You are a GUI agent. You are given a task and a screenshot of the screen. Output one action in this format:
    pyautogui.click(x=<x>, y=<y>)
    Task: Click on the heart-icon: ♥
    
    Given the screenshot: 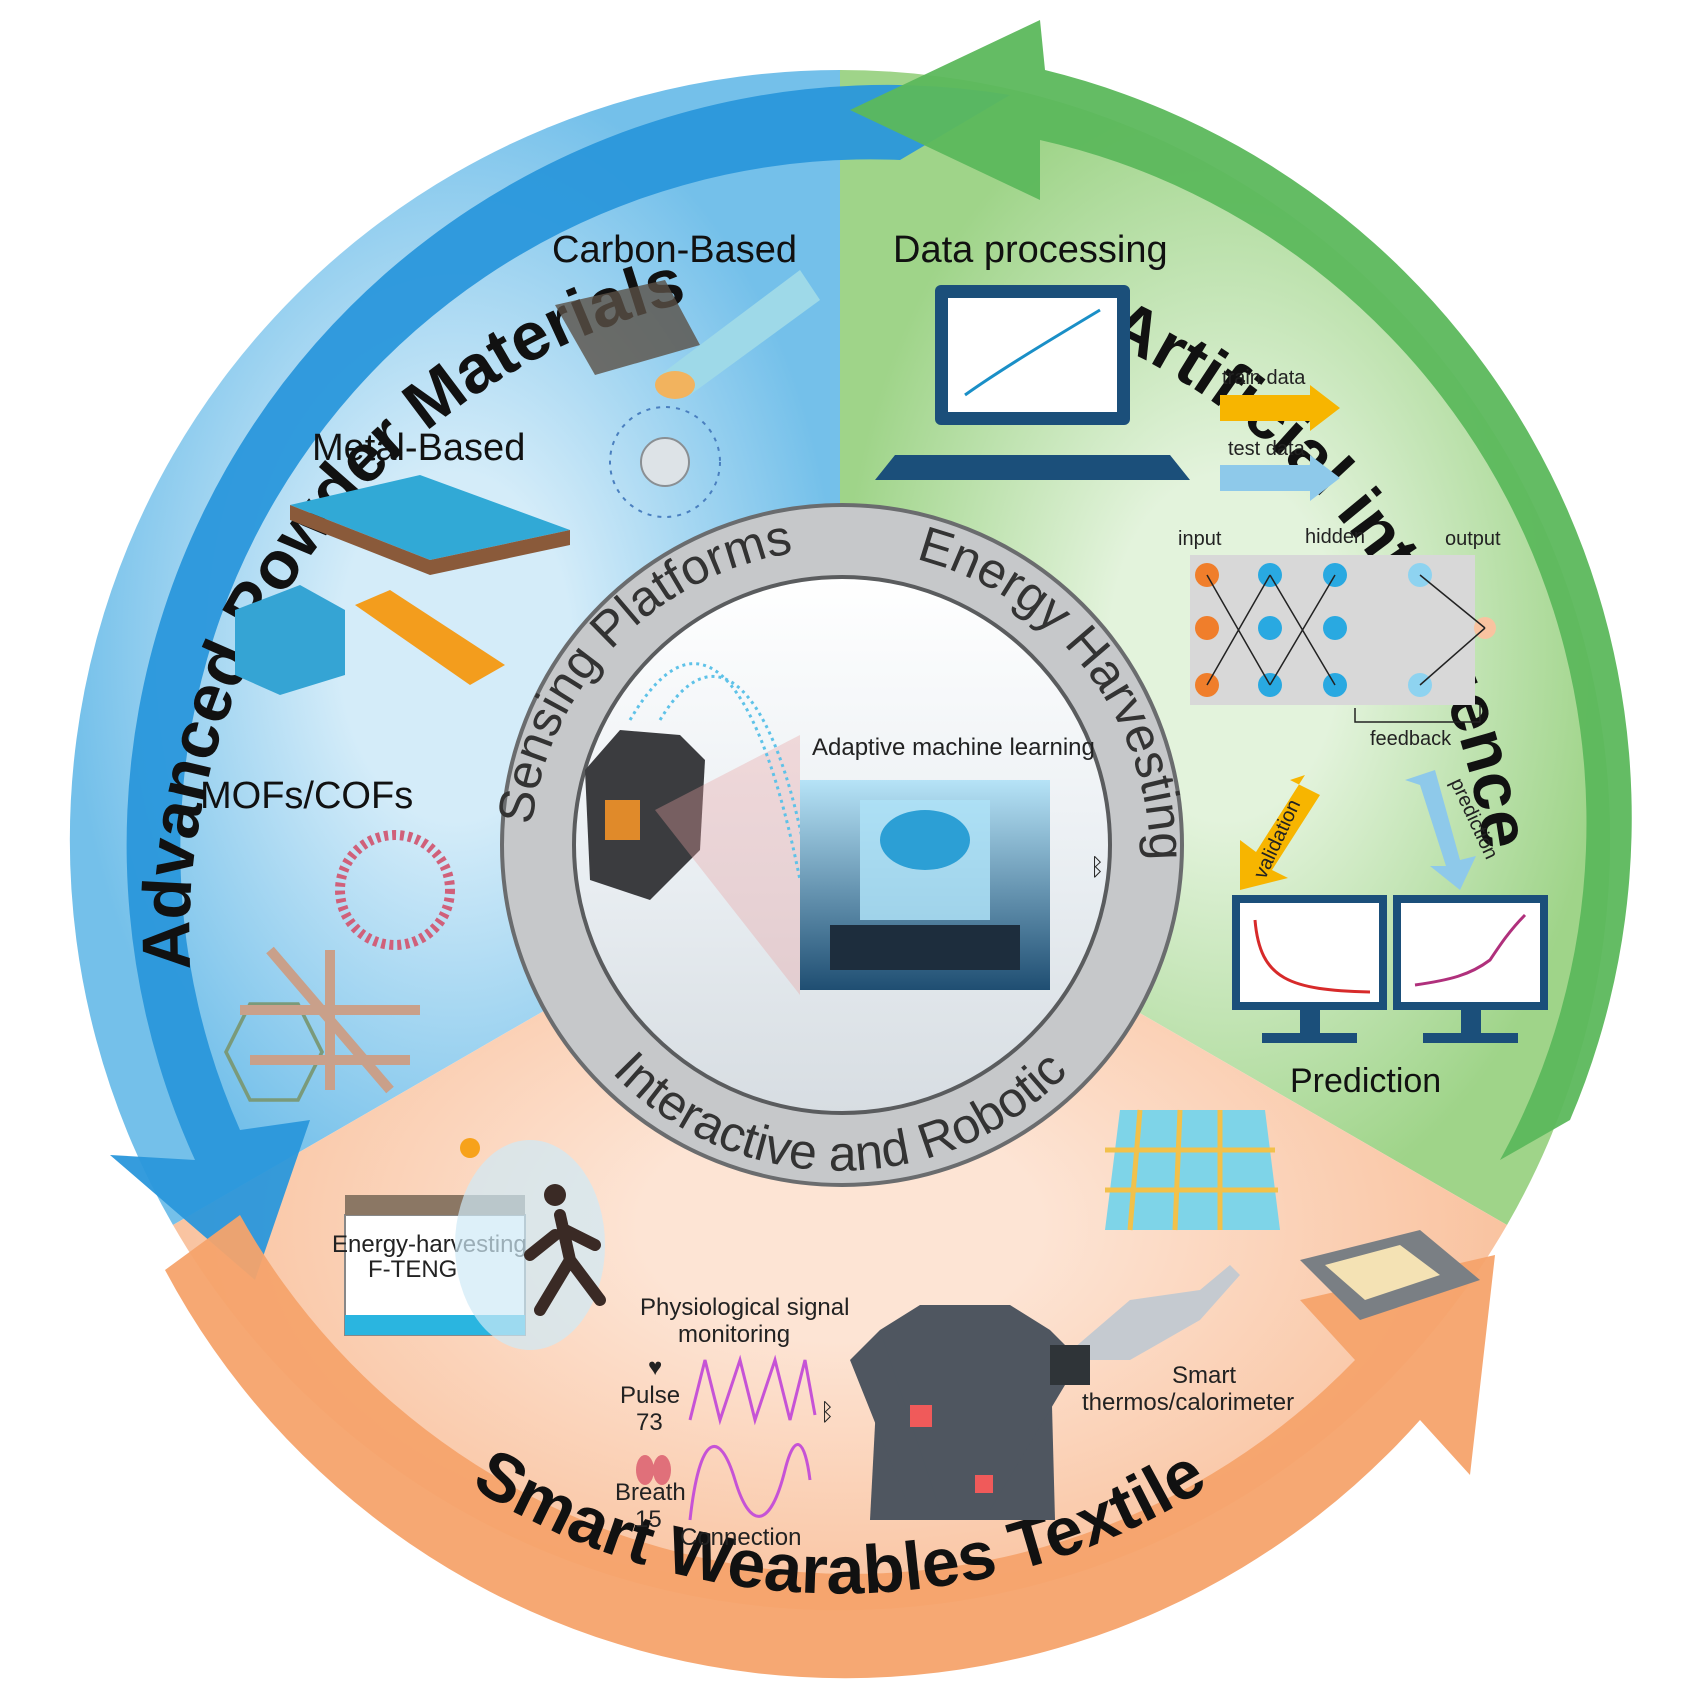 What is the action you would take?
    pyautogui.click(x=655, y=1367)
    